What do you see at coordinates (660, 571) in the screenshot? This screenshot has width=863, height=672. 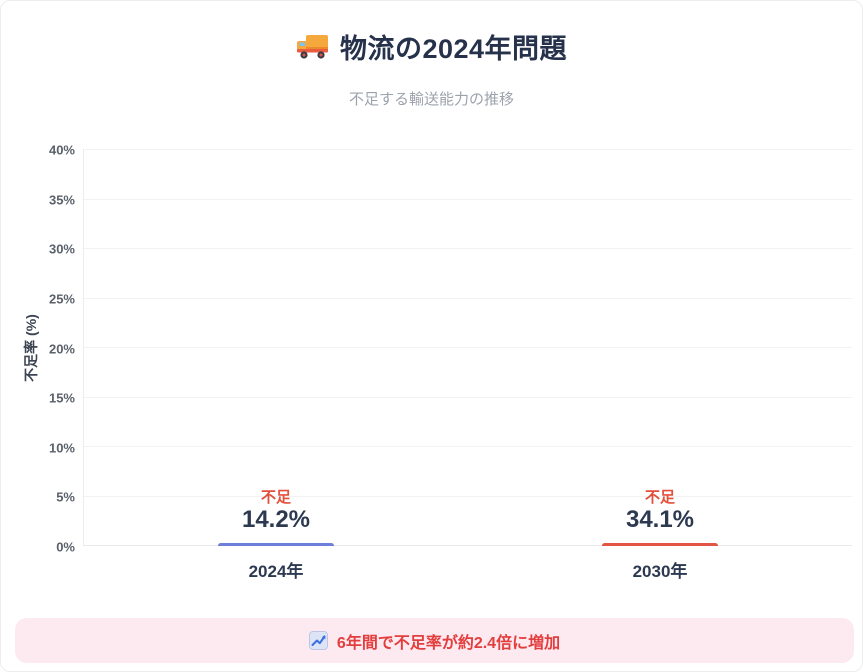 I see `x-axis-label-2030: 2030年` at bounding box center [660, 571].